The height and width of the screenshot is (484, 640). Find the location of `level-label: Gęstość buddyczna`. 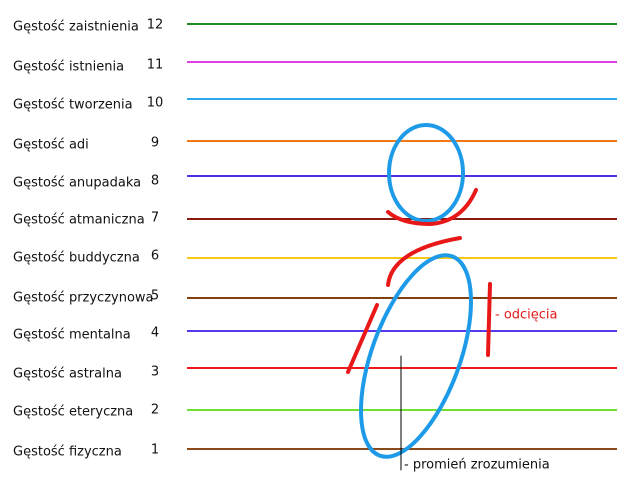

level-label: Gęstość buddyczna is located at coordinates (76, 258).